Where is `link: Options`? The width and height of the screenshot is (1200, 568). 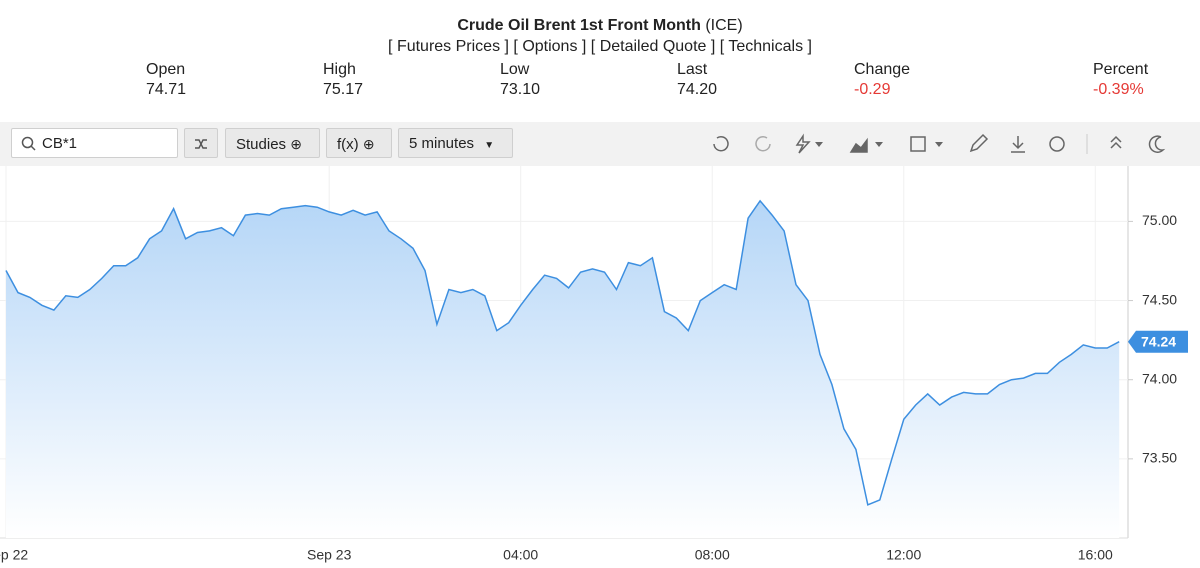
link: Options is located at coordinates (550, 46).